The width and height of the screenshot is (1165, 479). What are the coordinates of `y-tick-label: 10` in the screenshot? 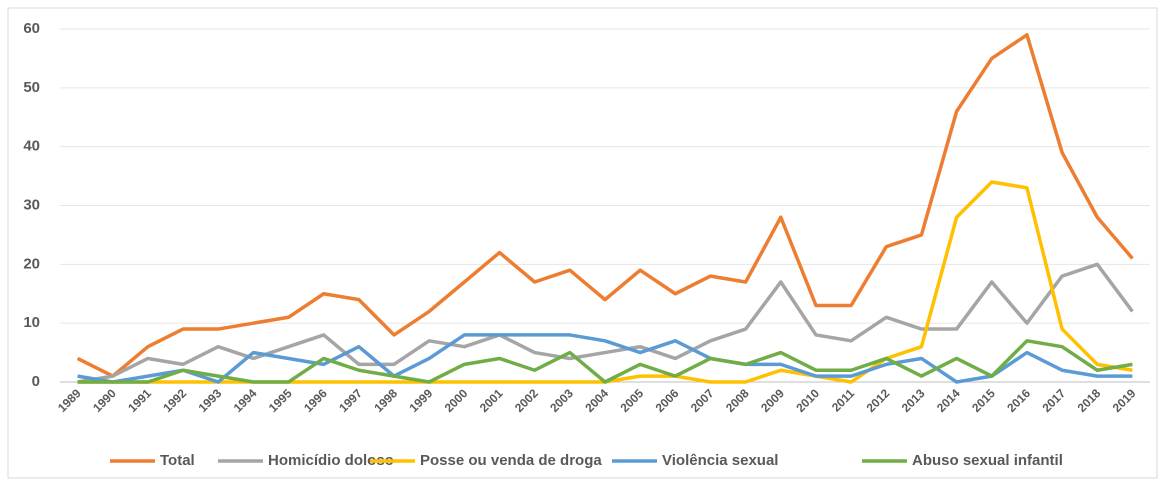 It's located at (31, 322).